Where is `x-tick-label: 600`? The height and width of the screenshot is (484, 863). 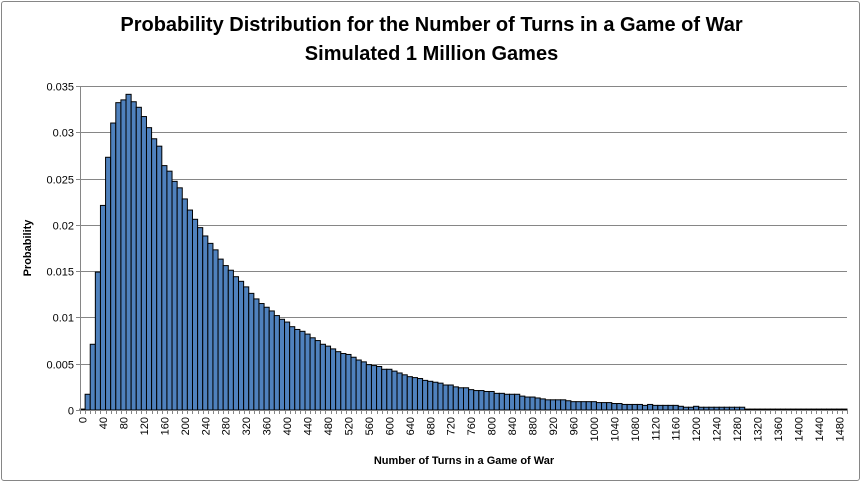 x-tick-label: 600 is located at coordinates (390, 426).